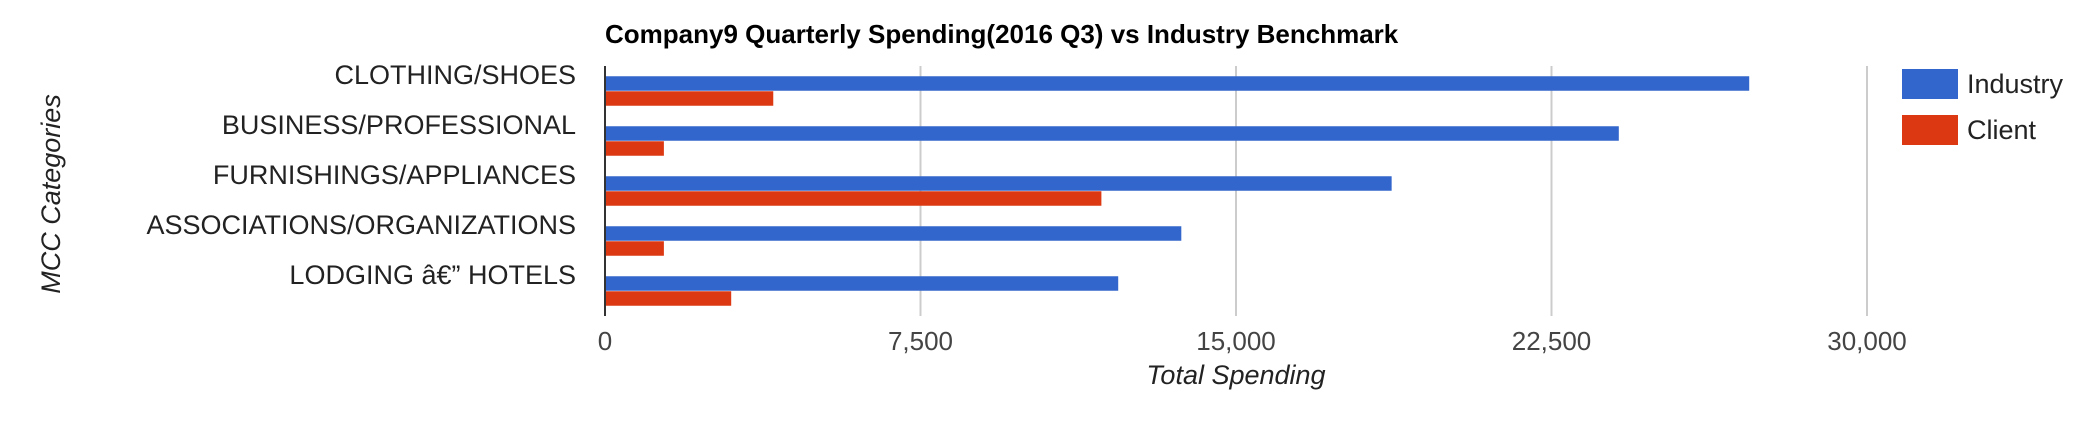  What do you see at coordinates (394, 175) in the screenshot?
I see `category-label: FURNISHINGS/APPLIANCES` at bounding box center [394, 175].